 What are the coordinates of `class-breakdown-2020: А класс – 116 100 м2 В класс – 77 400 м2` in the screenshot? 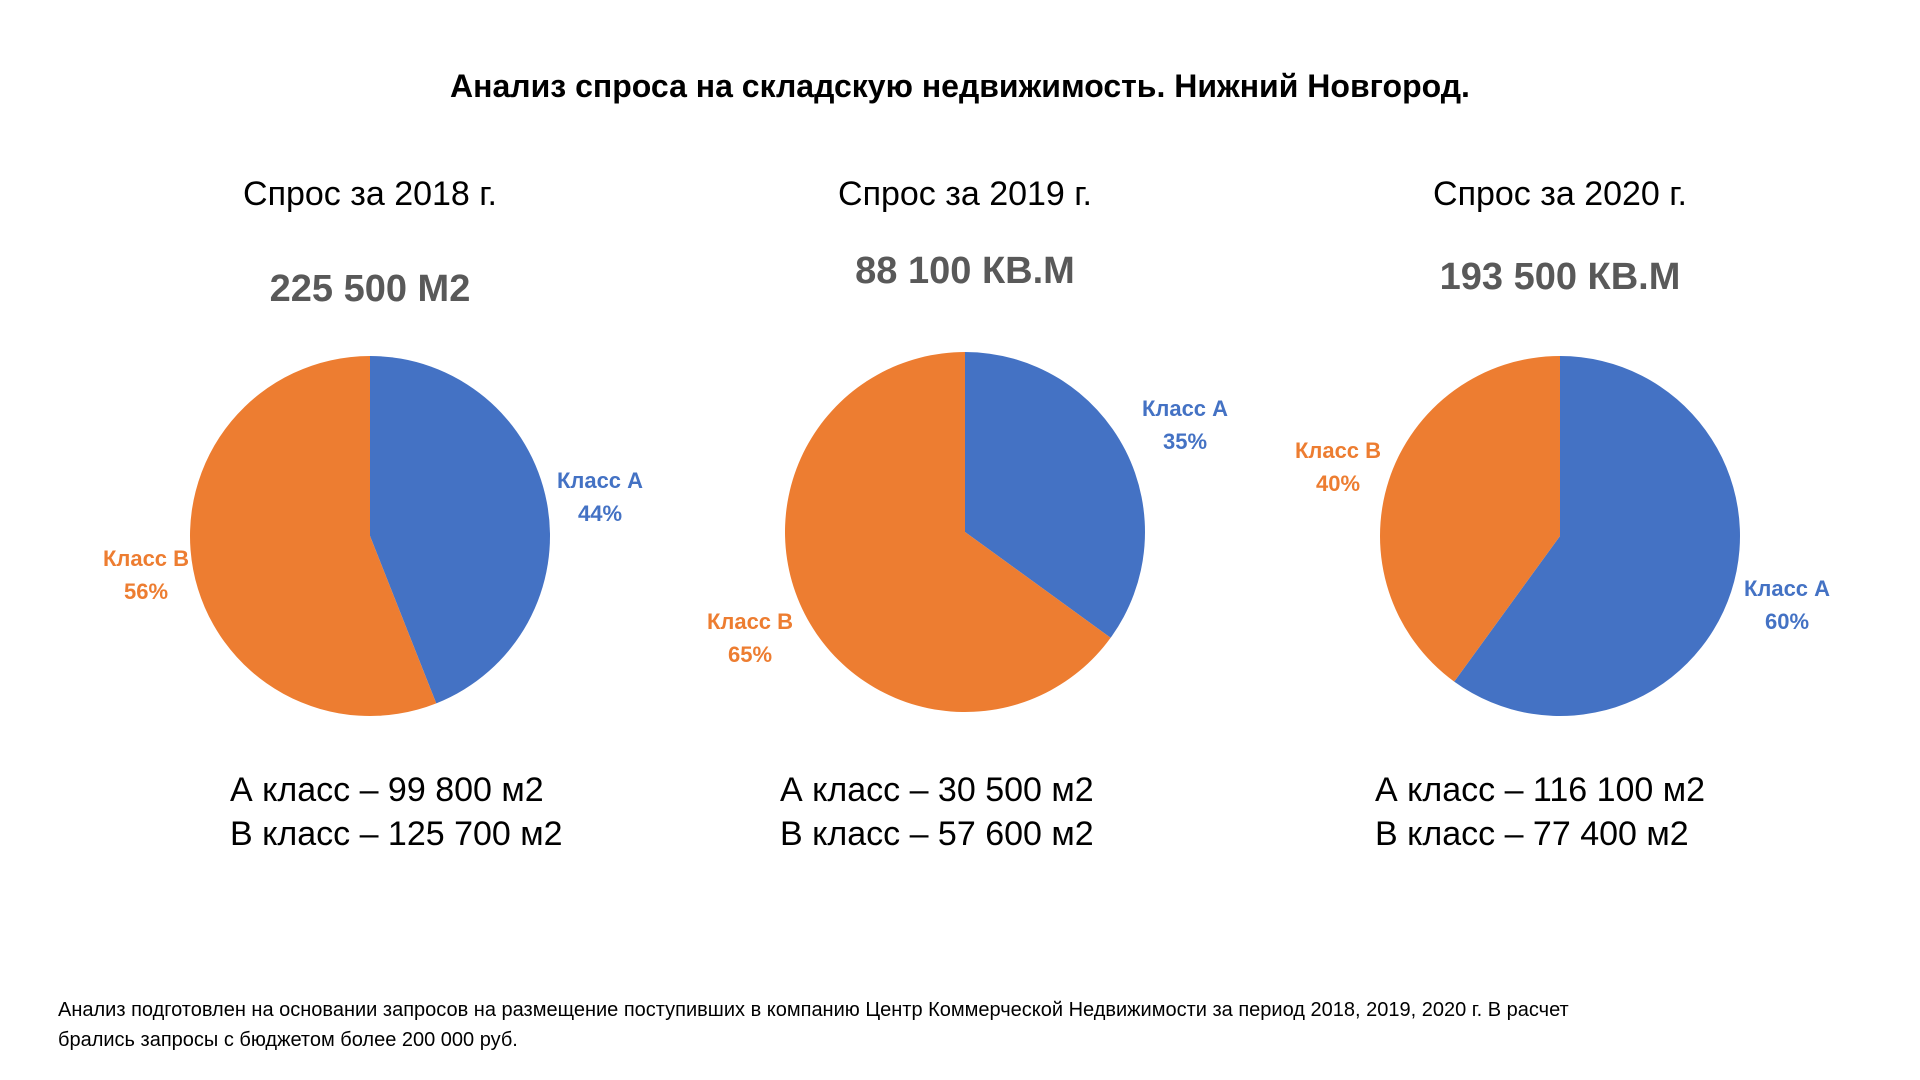 It's located at (1540, 812).